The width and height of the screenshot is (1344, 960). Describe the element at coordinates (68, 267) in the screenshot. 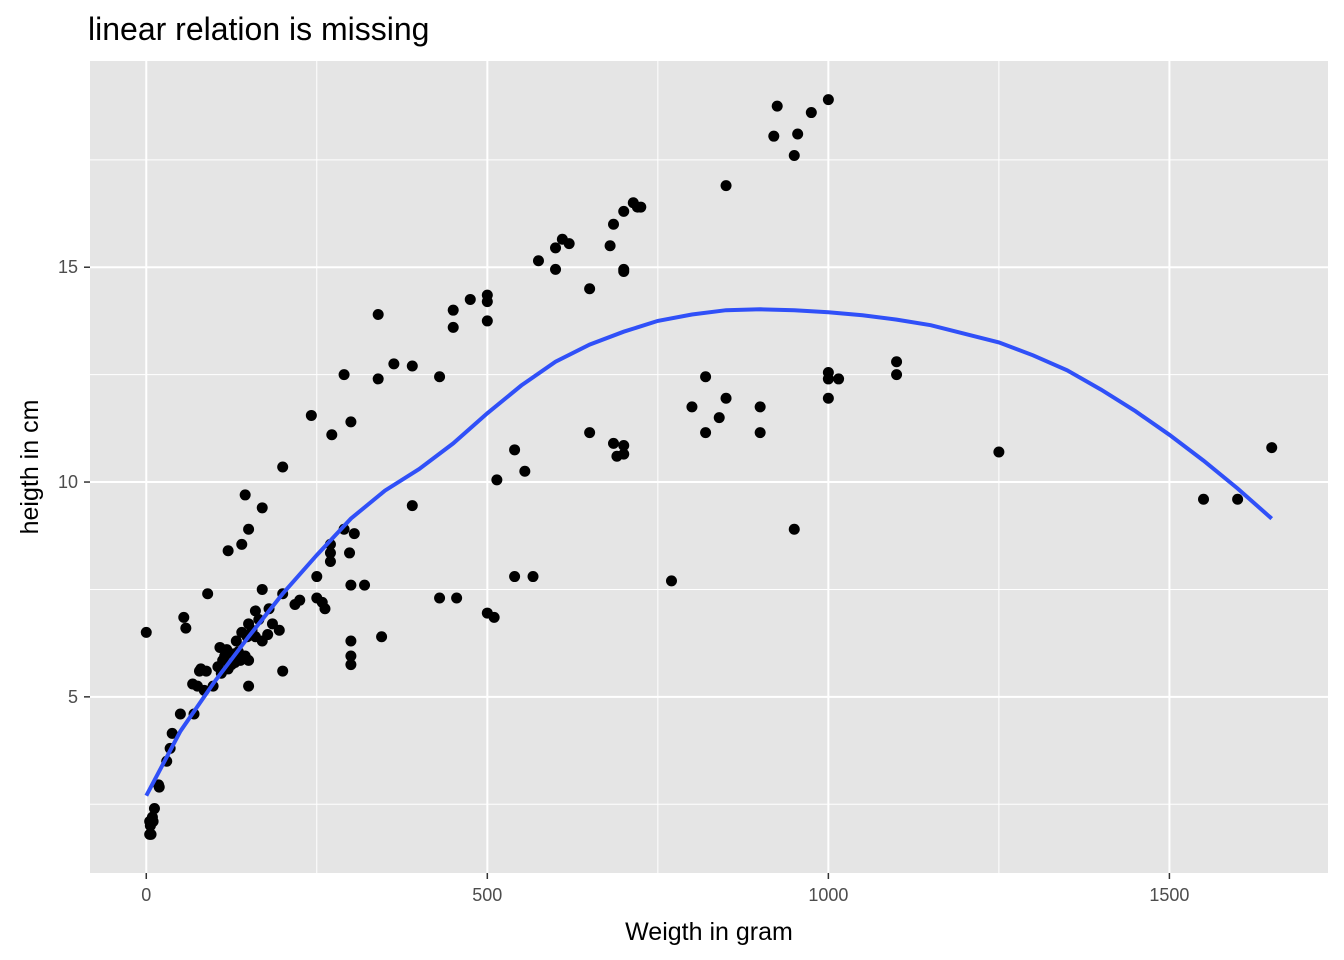

I see `y-tick-label: 15` at that location.